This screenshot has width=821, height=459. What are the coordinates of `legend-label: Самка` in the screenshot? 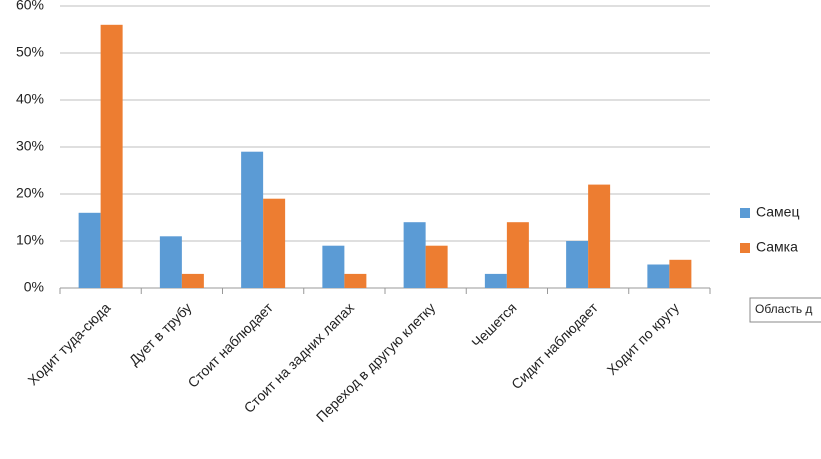 It's located at (777, 247).